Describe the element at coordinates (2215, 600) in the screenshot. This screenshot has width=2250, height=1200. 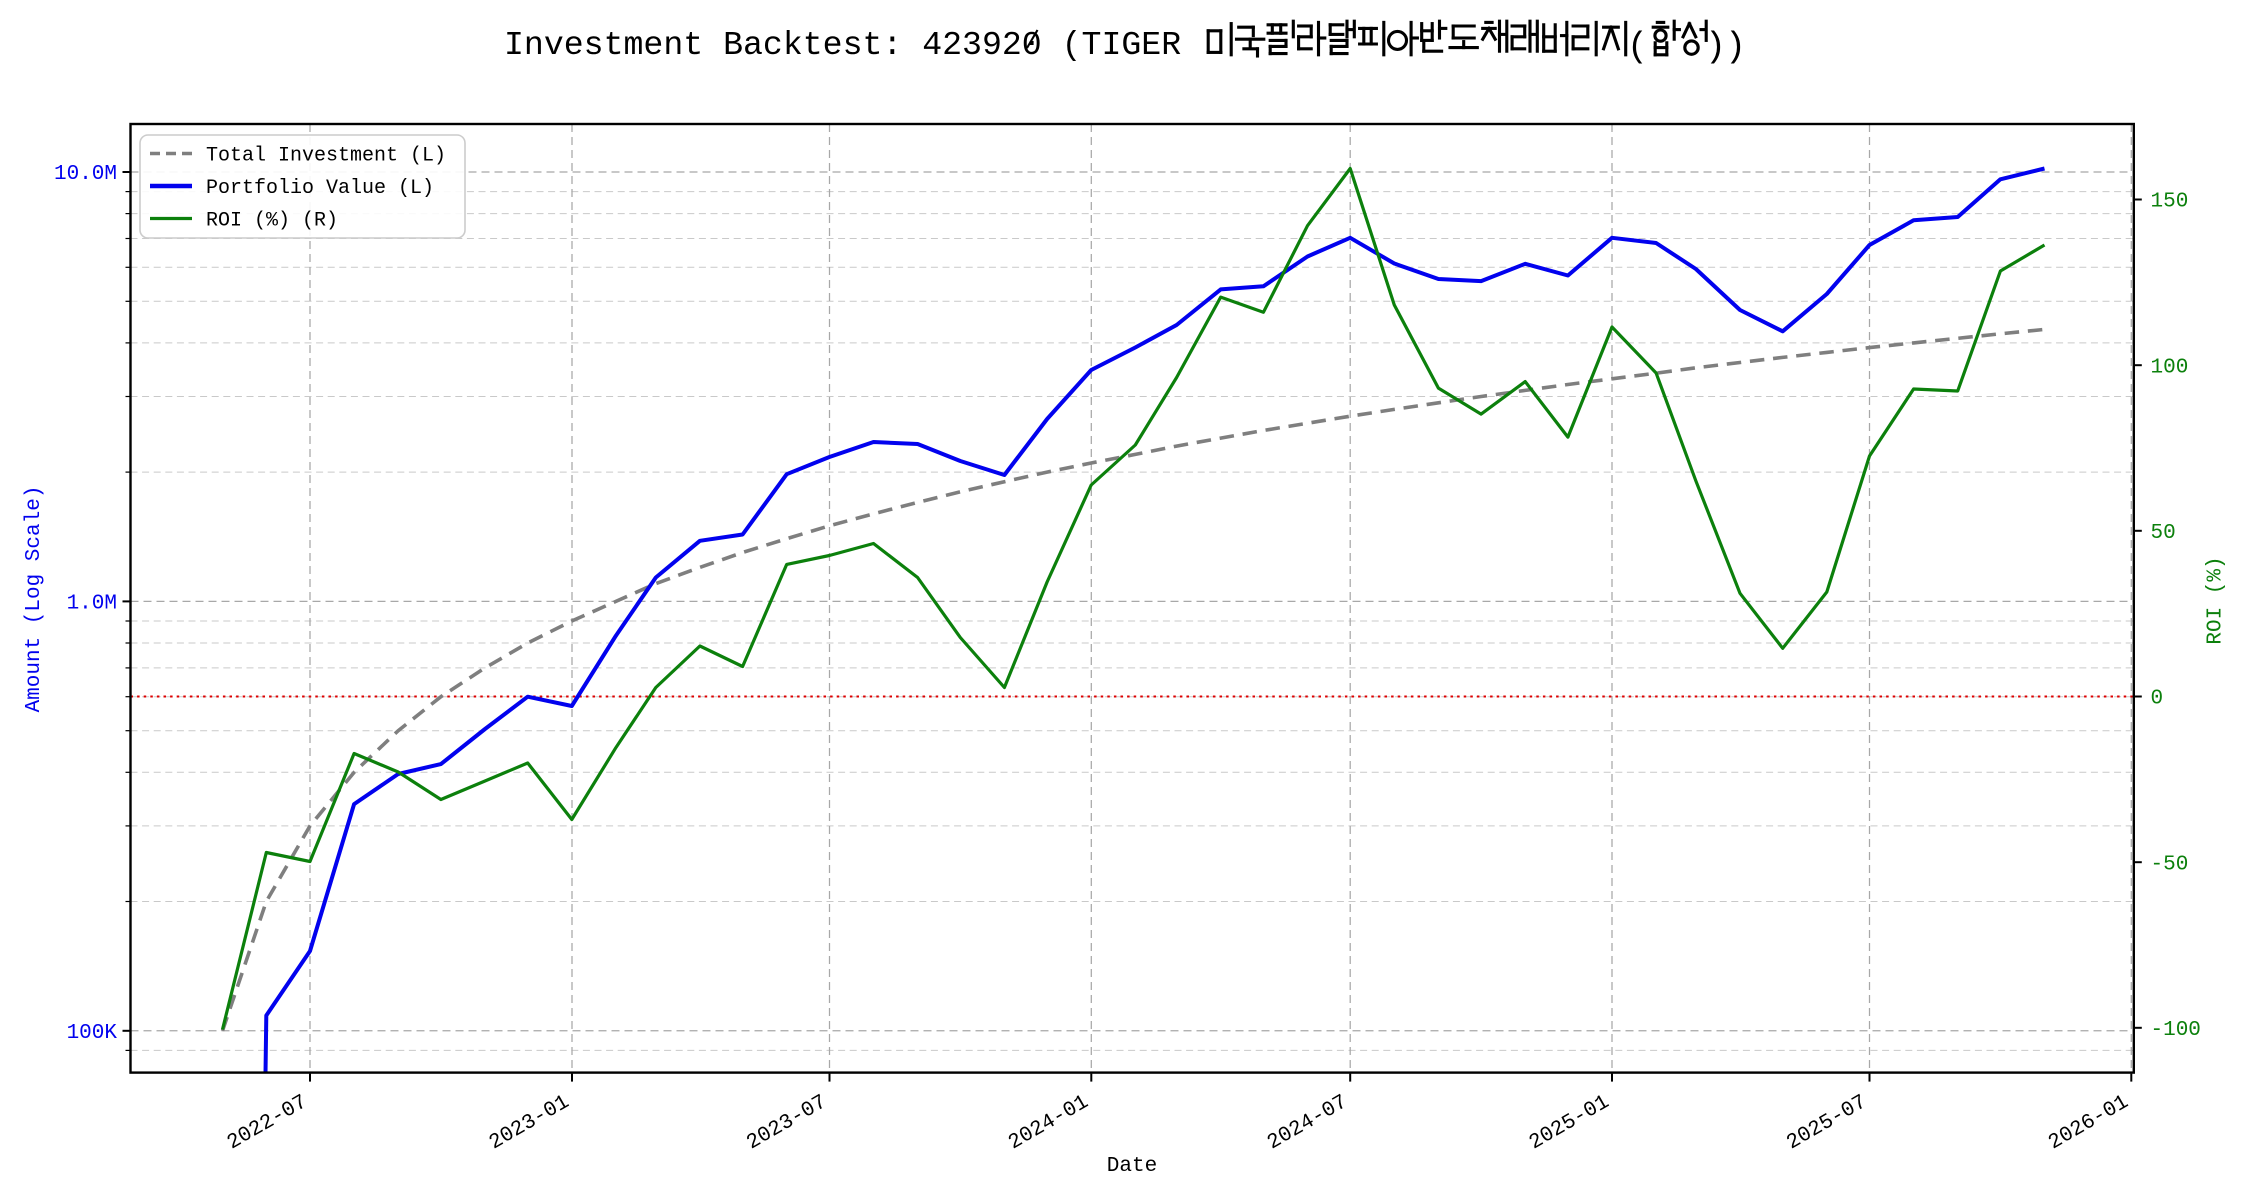
I see `svg-text: ROI (%)` at that location.